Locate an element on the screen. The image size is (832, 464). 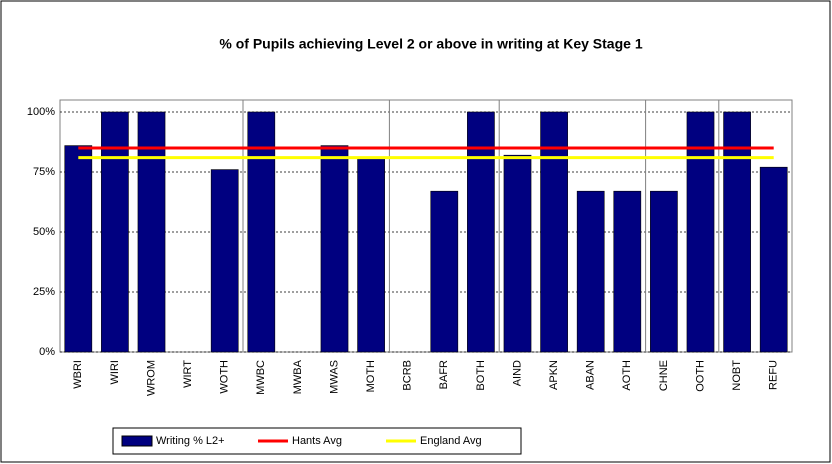
y-tick-label: 25% is located at coordinates (44, 292).